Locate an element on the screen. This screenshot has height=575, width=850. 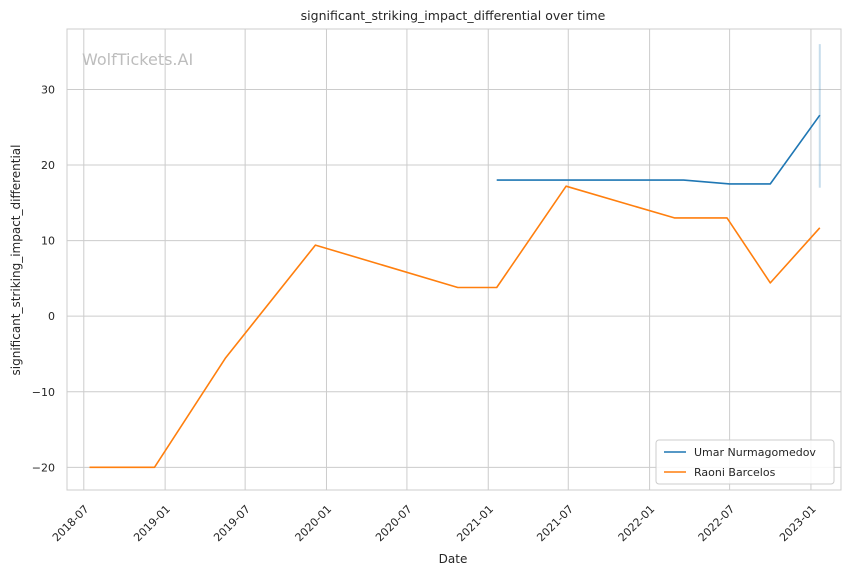
legend-items: Umar Nurmagomedov Raoni Barcelos is located at coordinates (740, 462).